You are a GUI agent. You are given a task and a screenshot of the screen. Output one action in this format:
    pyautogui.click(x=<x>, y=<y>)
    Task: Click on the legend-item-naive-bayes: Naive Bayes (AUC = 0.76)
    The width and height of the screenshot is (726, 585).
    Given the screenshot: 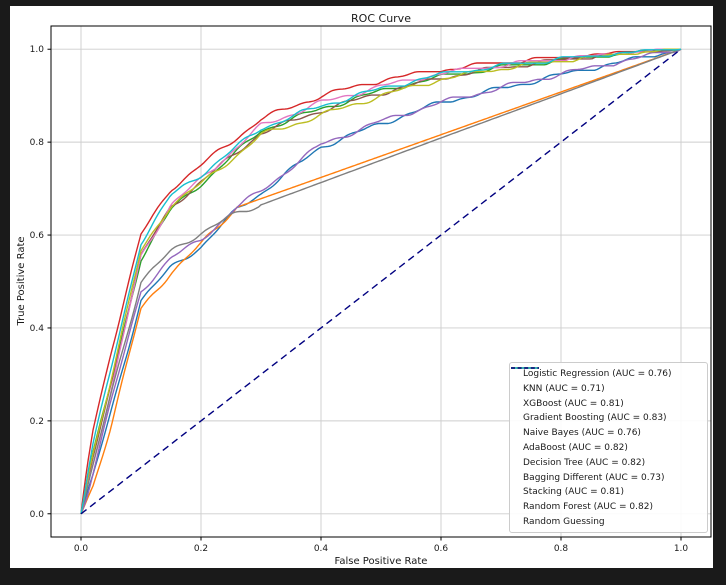 What is the action you would take?
    pyautogui.click(x=607, y=403)
    